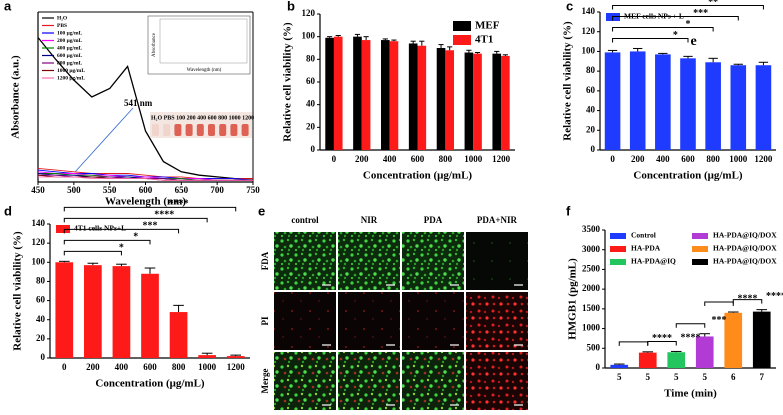 The height and width of the screenshot is (415, 783). I want to click on y-tick-label: 100, so click(39, 261).